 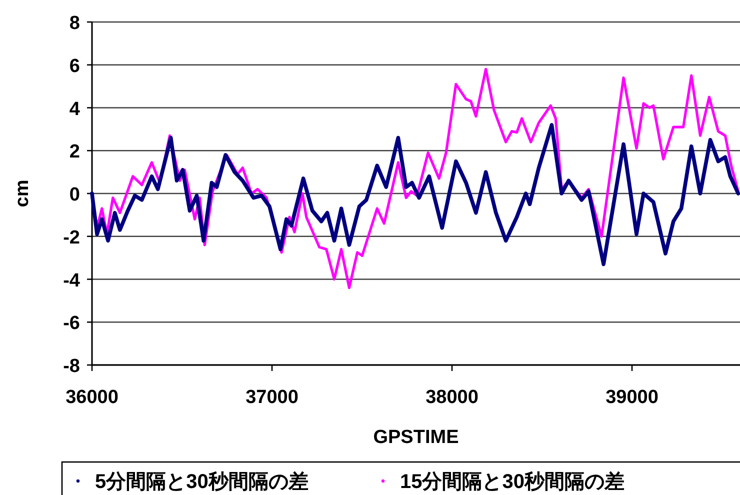 What do you see at coordinates (74, 109) in the screenshot?
I see `y-tick-label: 4` at bounding box center [74, 109].